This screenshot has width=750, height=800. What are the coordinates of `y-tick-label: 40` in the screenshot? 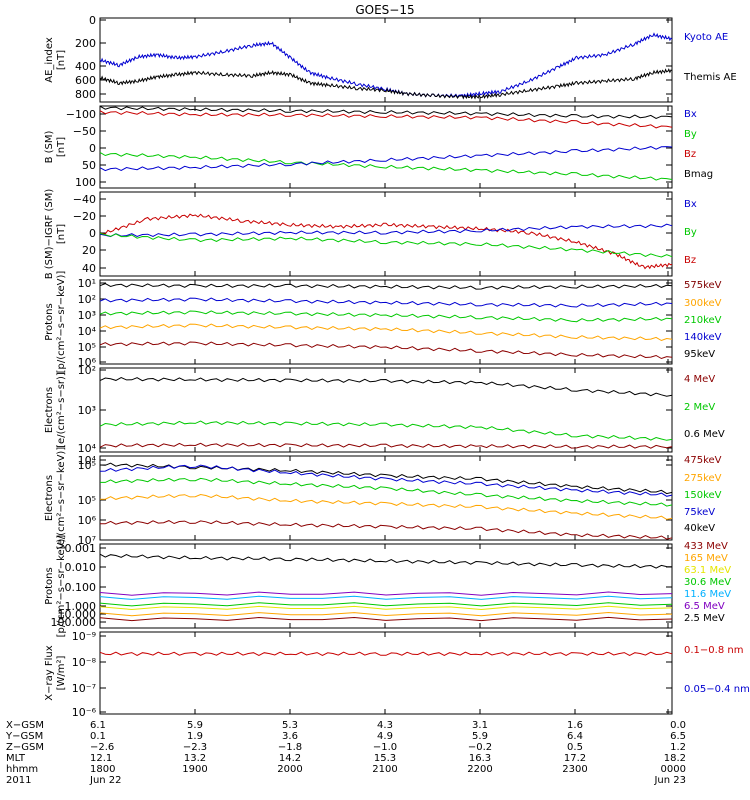 It's located at (89, 268).